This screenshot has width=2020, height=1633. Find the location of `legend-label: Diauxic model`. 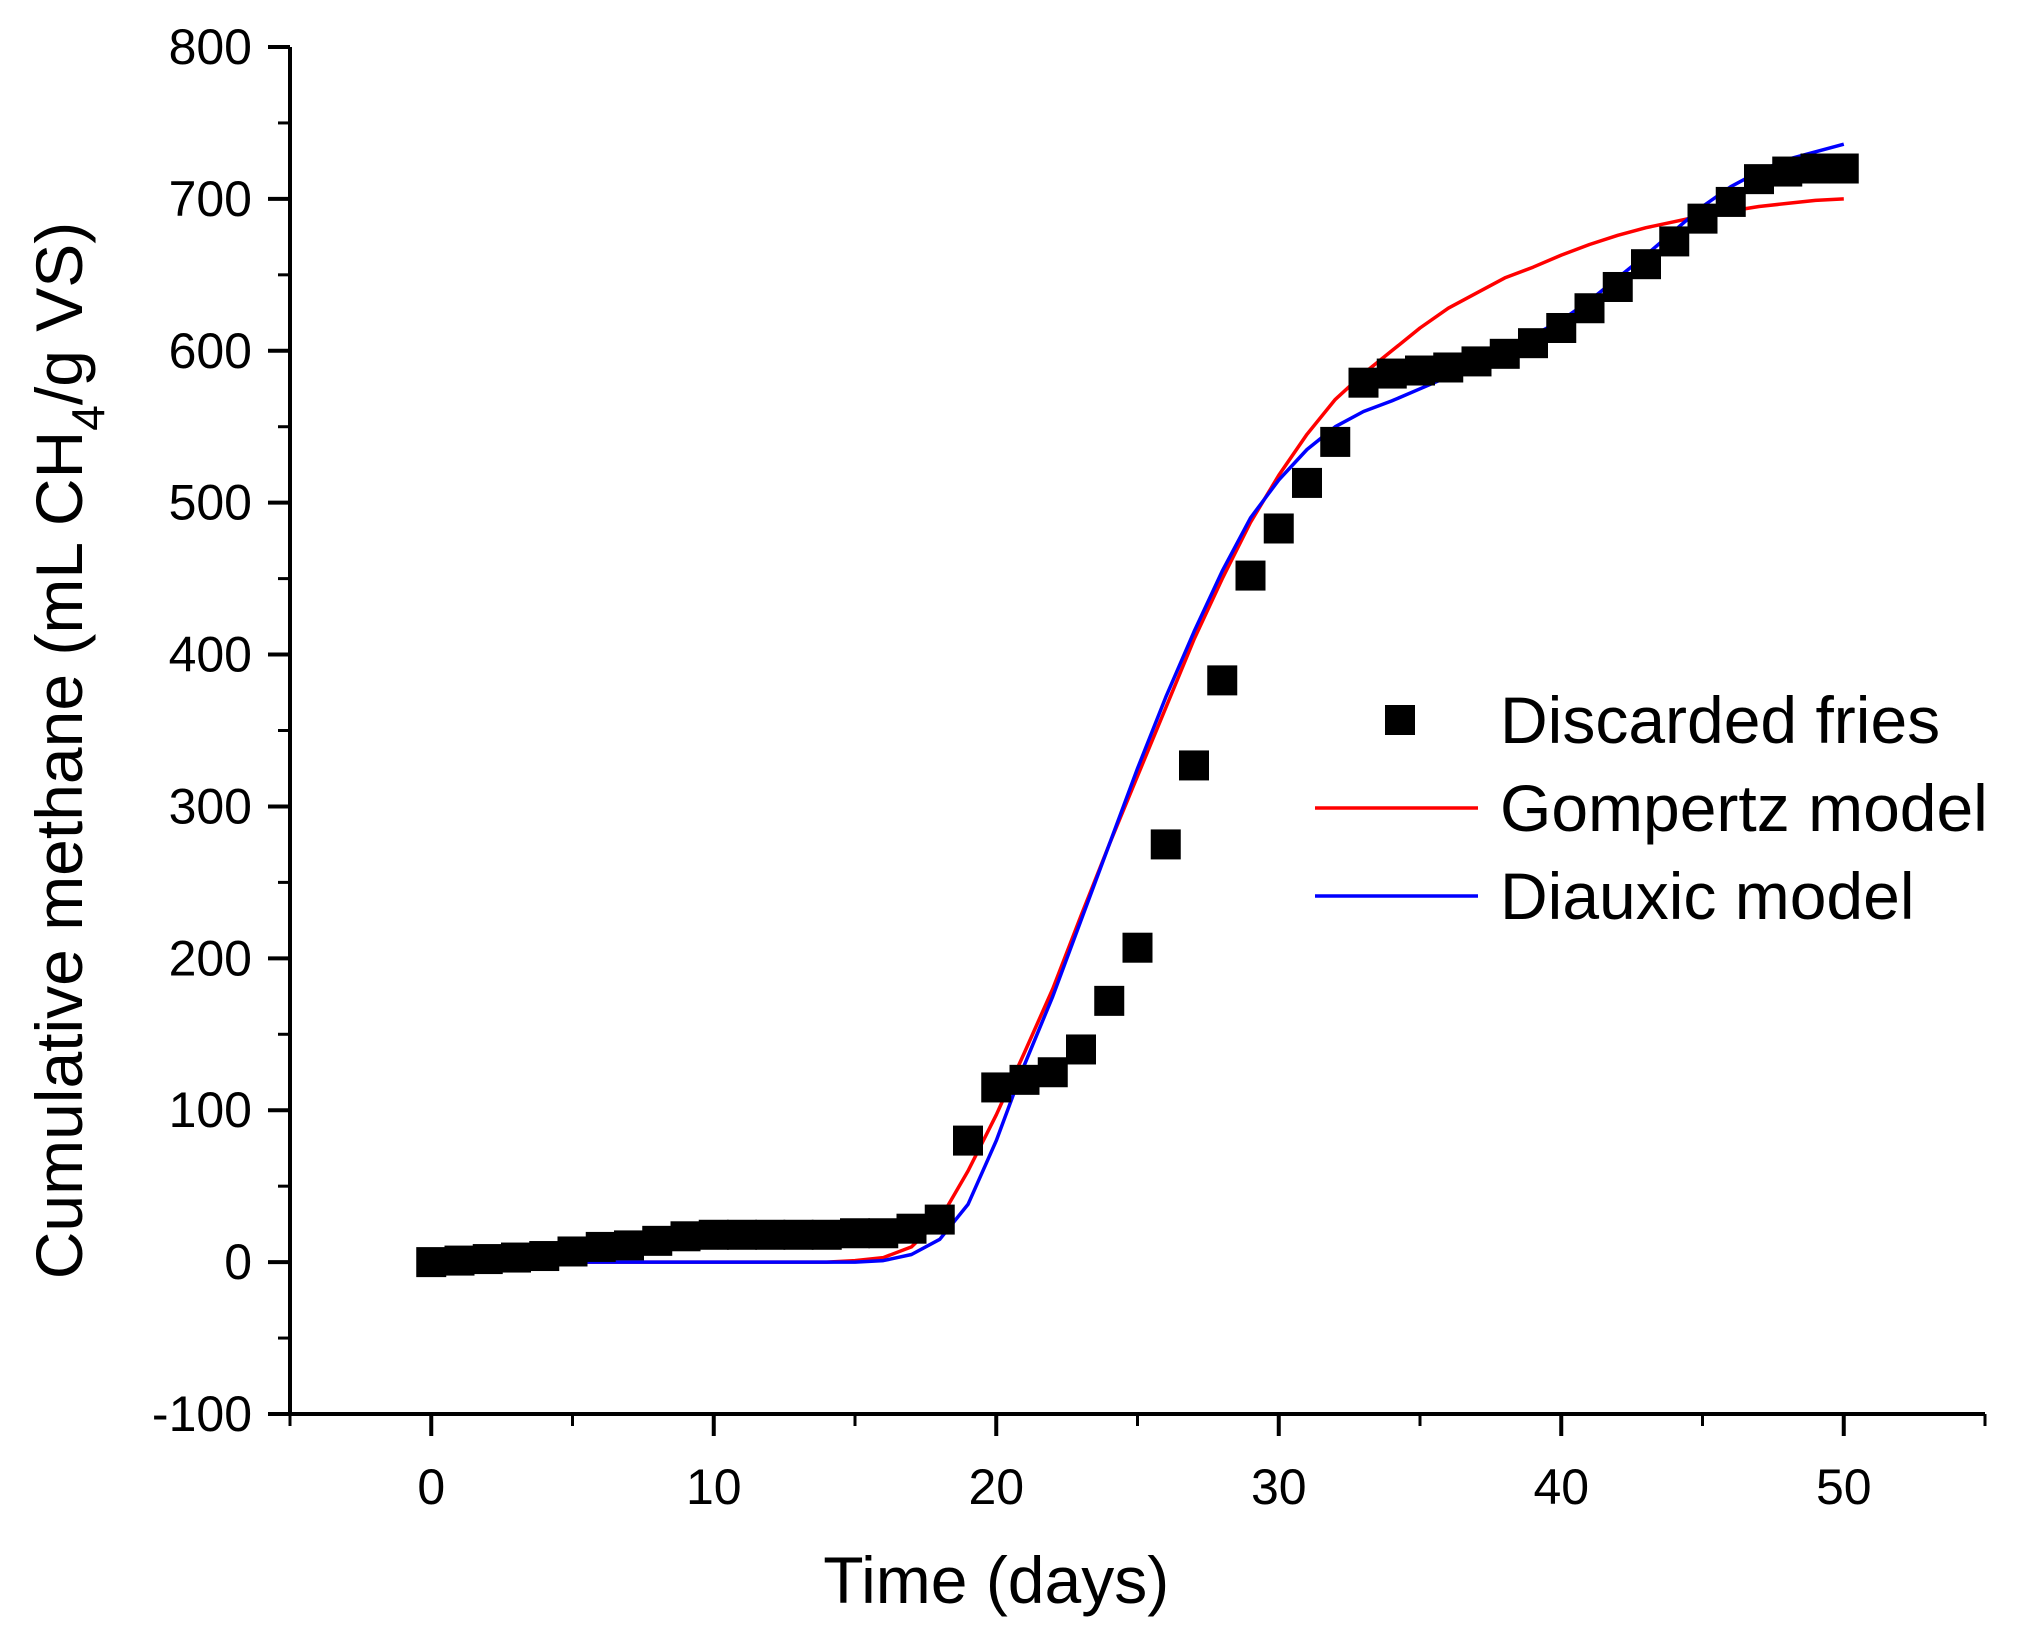

legend-label: Diauxic model is located at coordinates (1707, 896).